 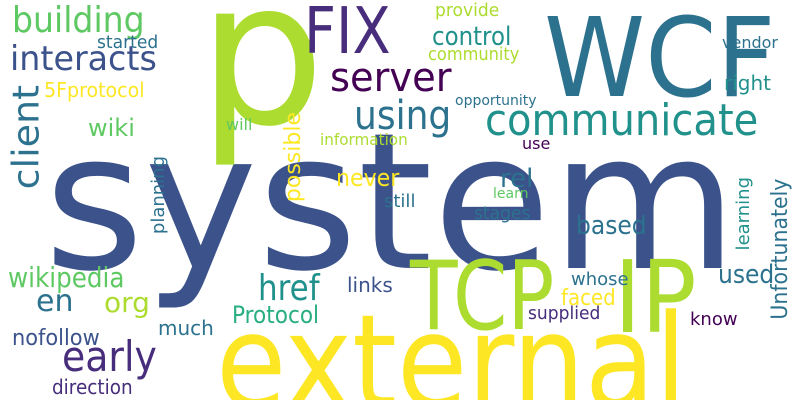 What do you see at coordinates (511, 194) in the screenshot?
I see `word-learn: learn` at bounding box center [511, 194].